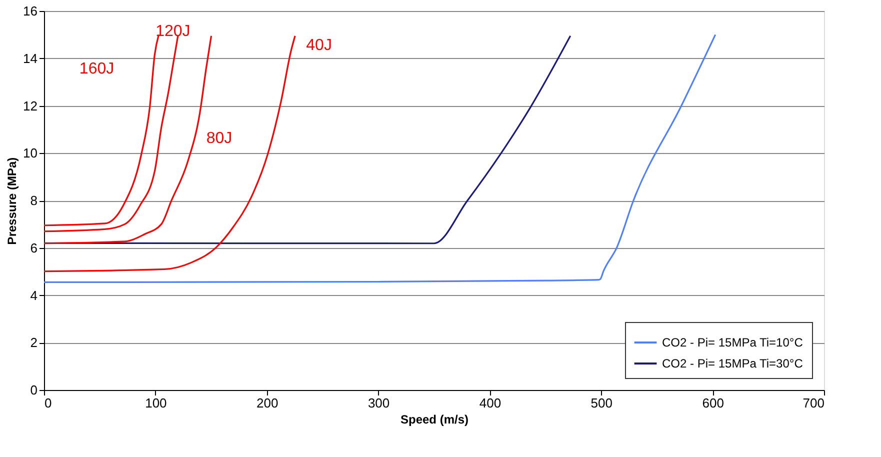 This screenshot has width=881, height=457. What do you see at coordinates (813, 403) in the screenshot?
I see `x-tick-label: 700` at bounding box center [813, 403].